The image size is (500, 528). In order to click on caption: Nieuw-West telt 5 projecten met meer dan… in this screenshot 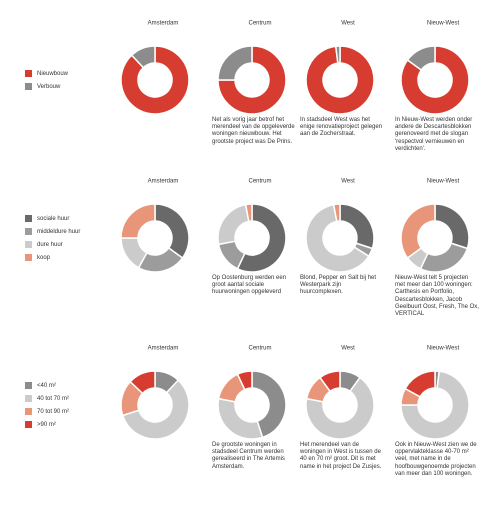, I will do `click(437, 296)`.